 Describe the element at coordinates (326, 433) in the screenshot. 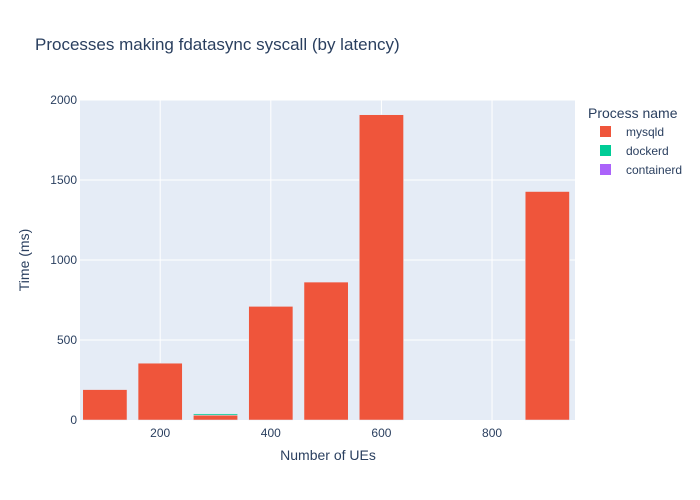

I see `x-ticks: 200 400 600 800` at that location.